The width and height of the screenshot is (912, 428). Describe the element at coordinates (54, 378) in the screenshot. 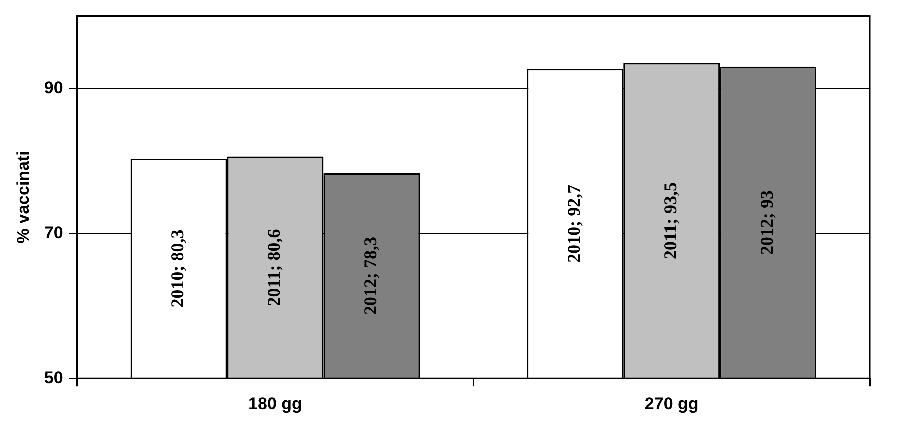

I see `y-tick-label: 50` at that location.